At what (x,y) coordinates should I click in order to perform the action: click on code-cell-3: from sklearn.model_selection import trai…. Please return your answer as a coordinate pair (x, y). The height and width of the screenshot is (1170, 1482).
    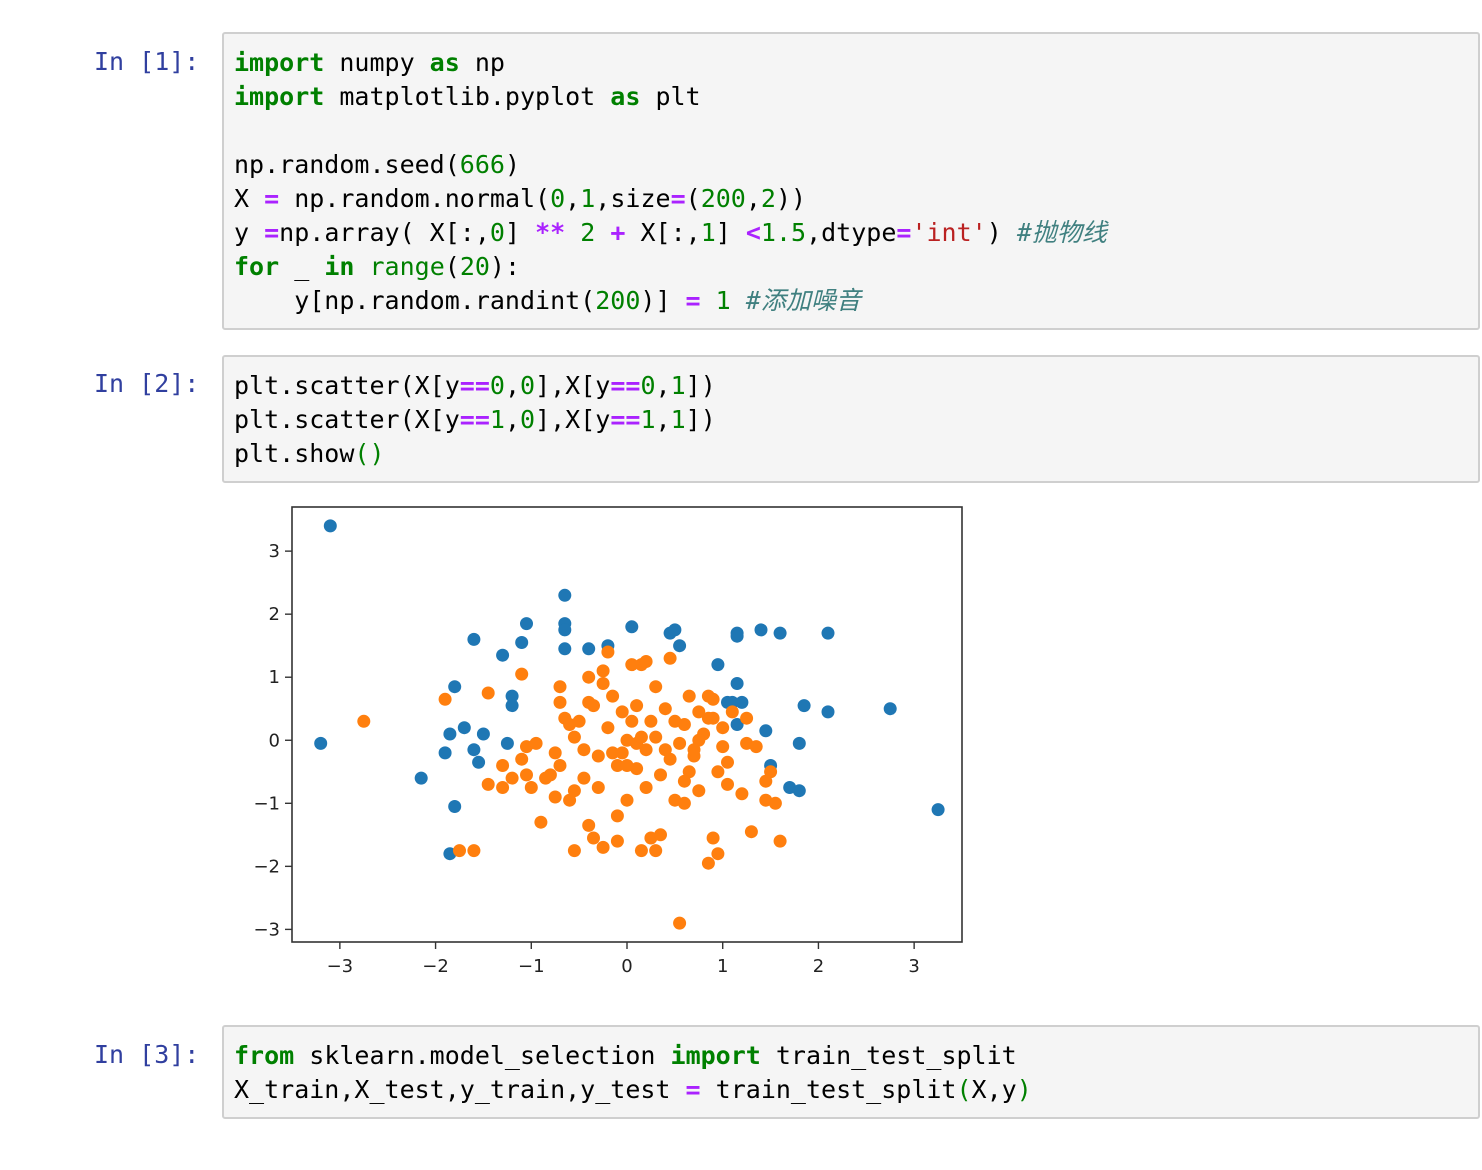
    Looking at the image, I should click on (851, 1072).